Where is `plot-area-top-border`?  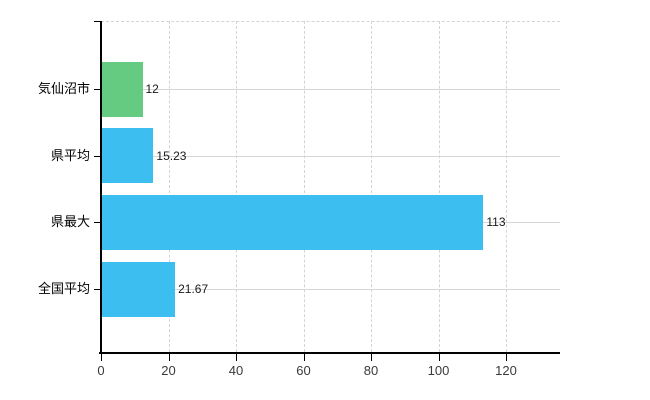
plot-area-top-border is located at coordinates (330, 21).